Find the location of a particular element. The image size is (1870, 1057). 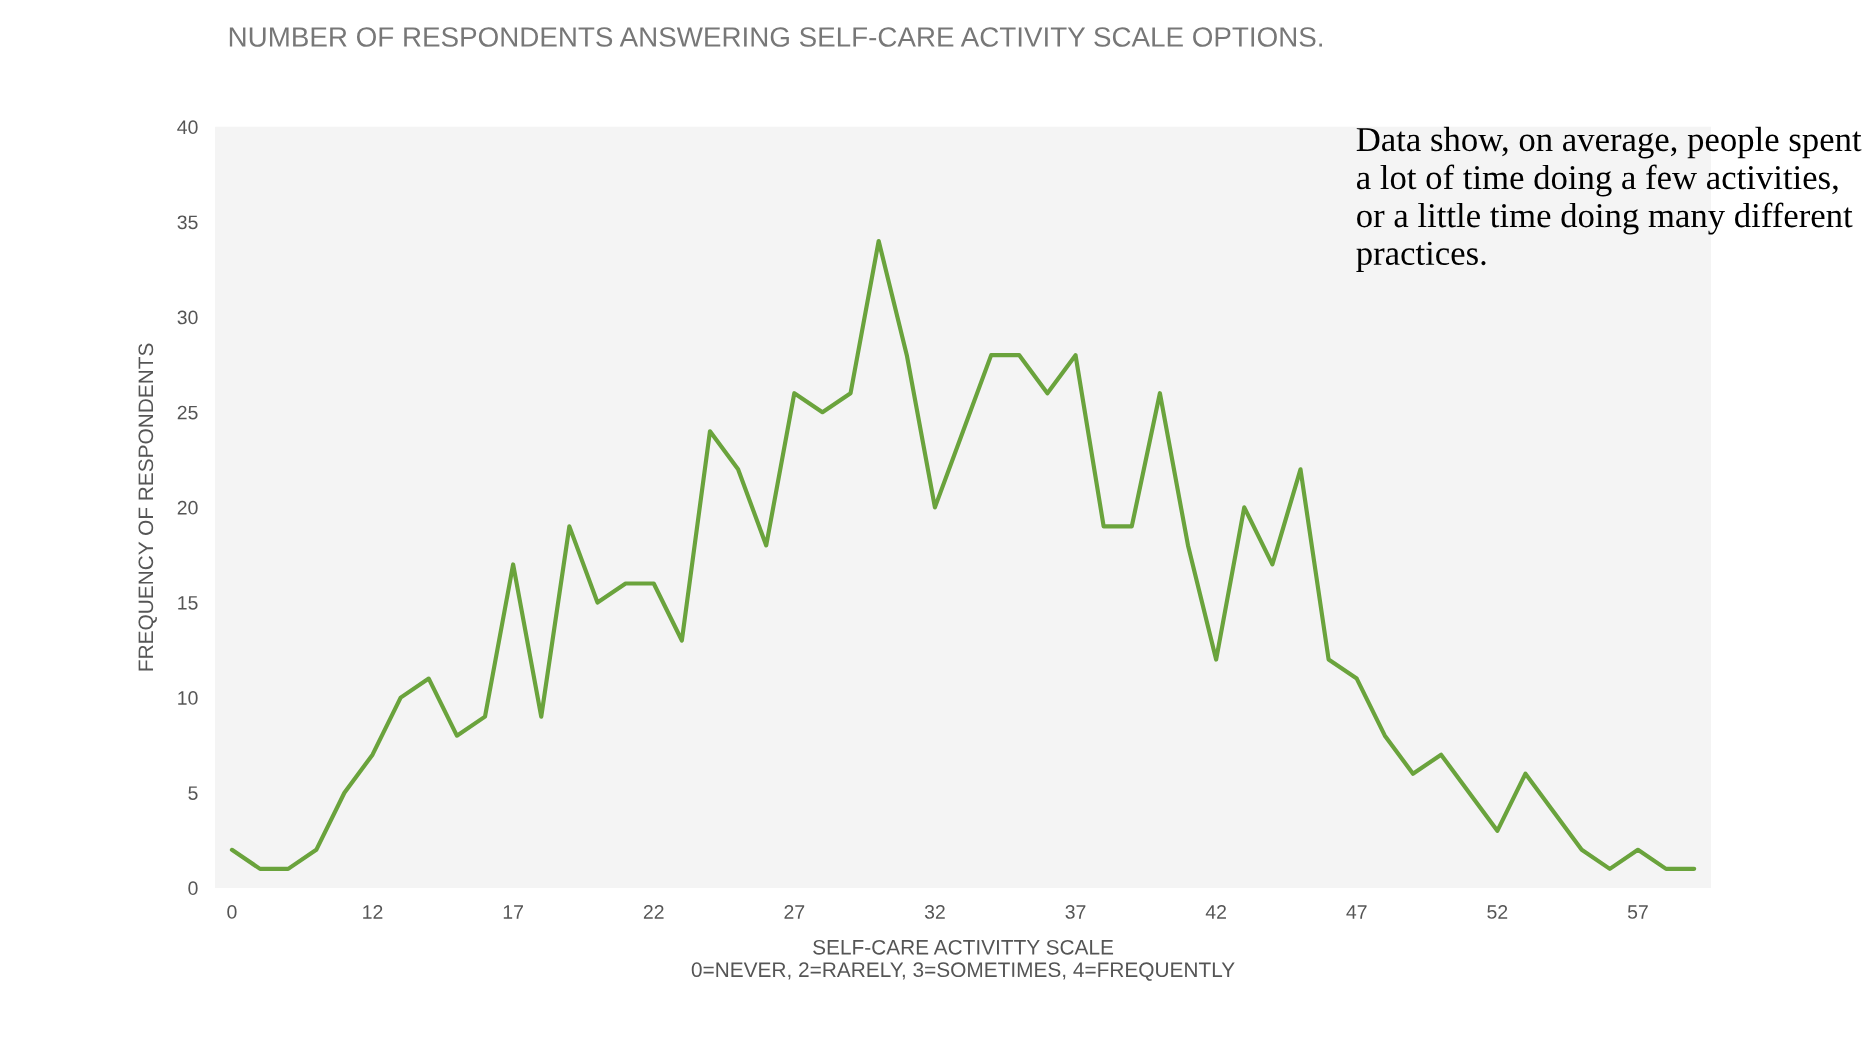

y-tick-label: 5 is located at coordinates (193, 793).